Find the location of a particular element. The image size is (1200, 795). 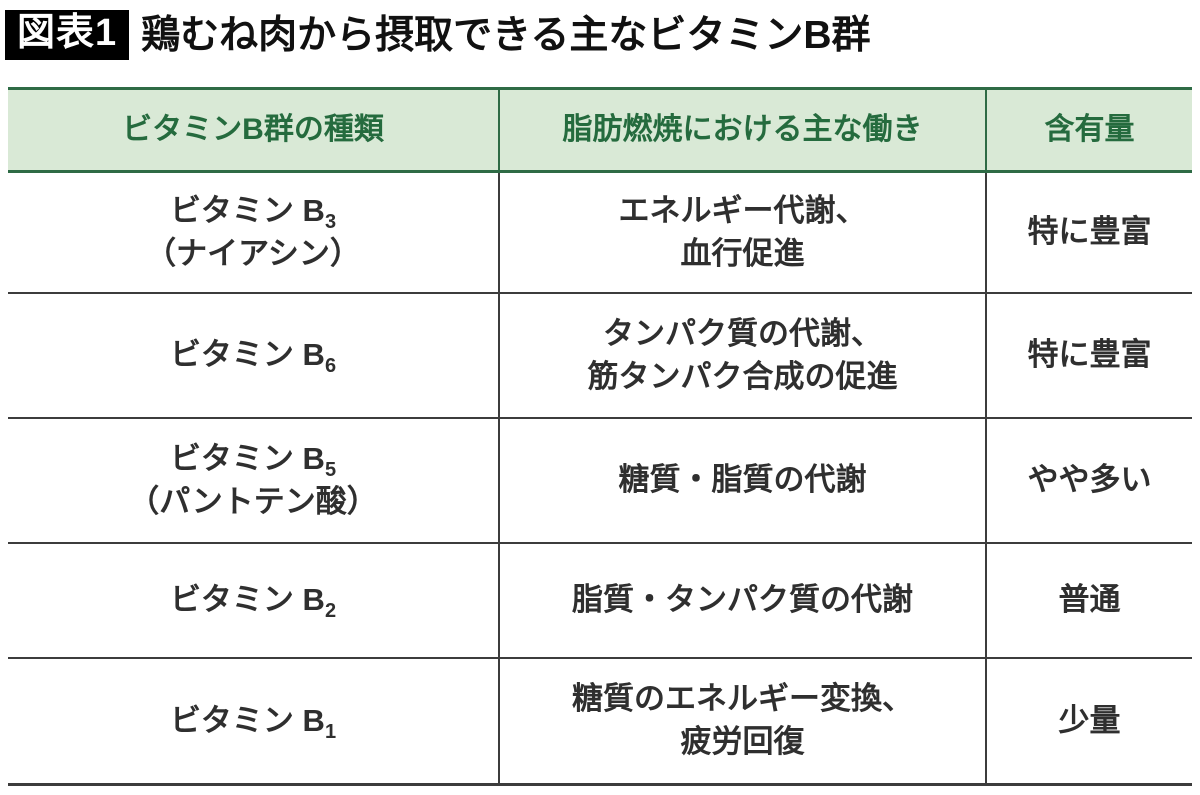

figure-title: 図表1 鶏むね肉から摂取できる主なビタミンB群 is located at coordinates (438, 35).